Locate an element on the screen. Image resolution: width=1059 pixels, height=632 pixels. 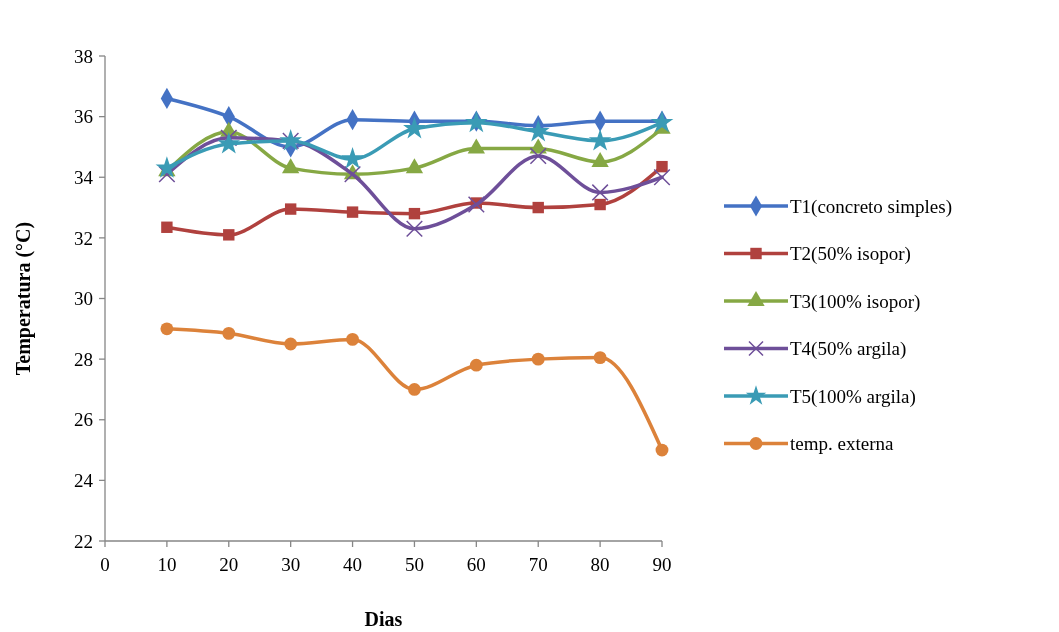
legend-label: T4(50% argila) is located at coordinates (848, 349).